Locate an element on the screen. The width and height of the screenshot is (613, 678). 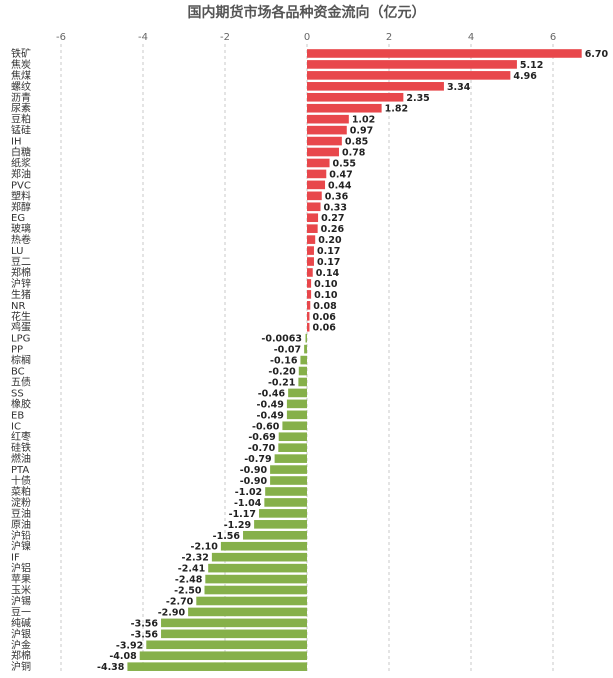
value-label: -0.79 is located at coordinates (257, 459).